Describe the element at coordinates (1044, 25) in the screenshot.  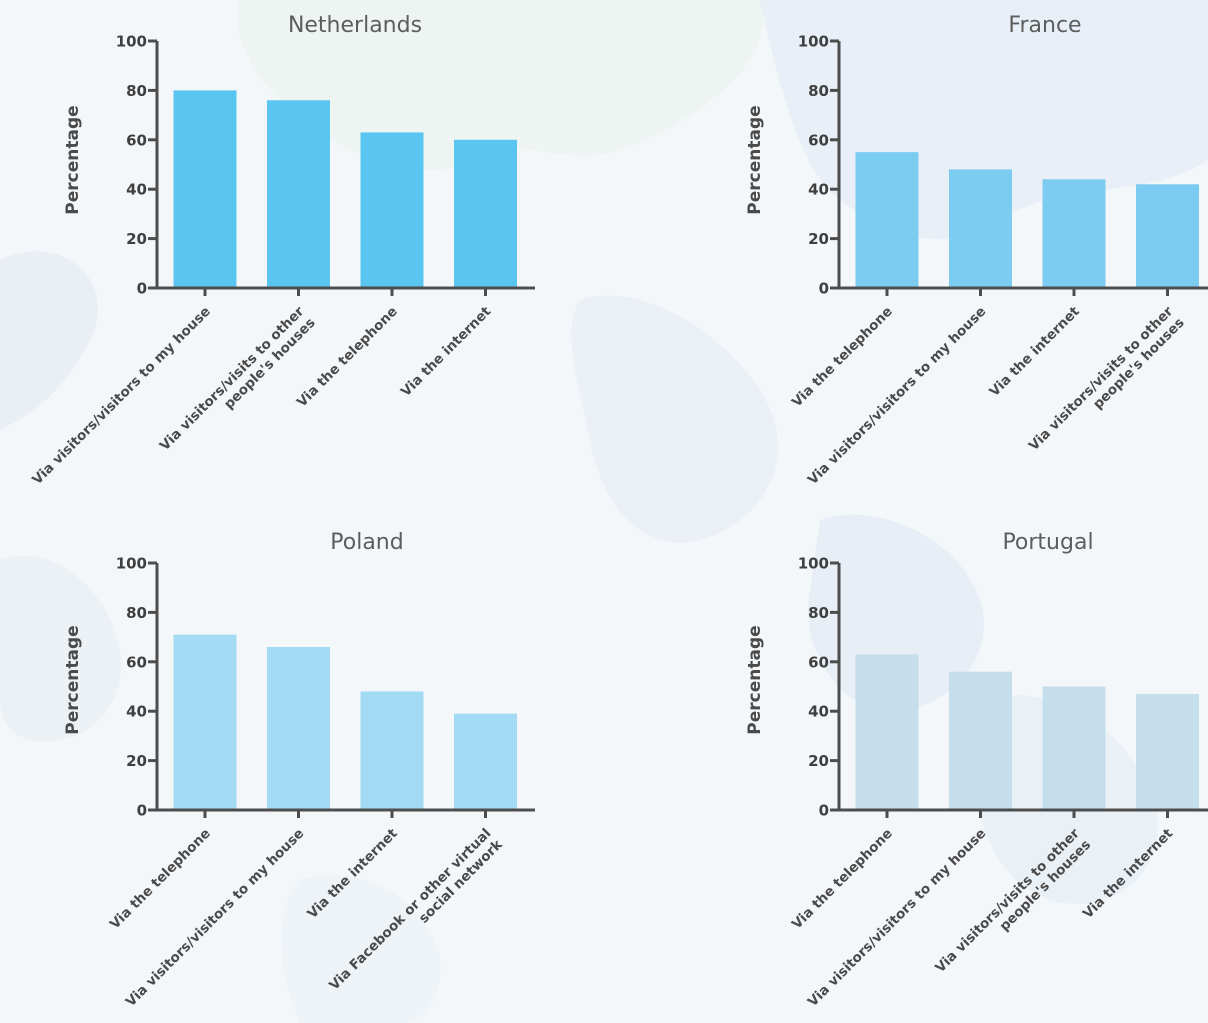
I see `chart-title: France` at that location.